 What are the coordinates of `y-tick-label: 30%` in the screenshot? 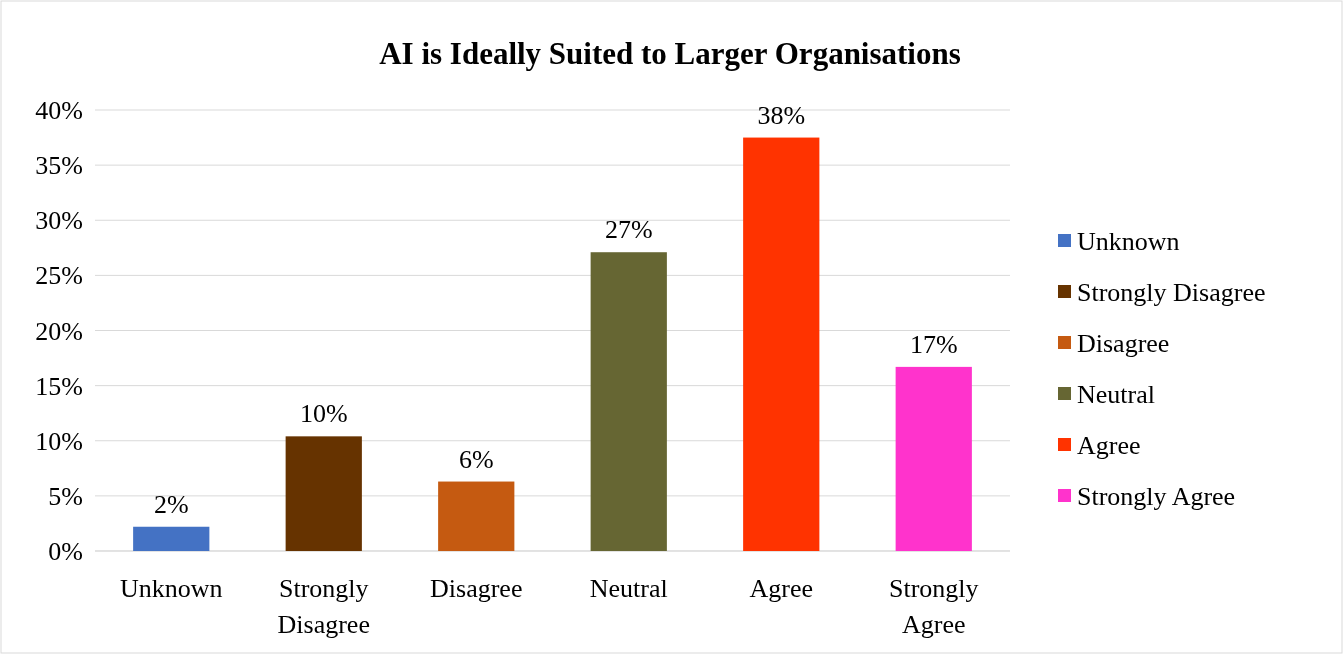 It's located at (59, 221).